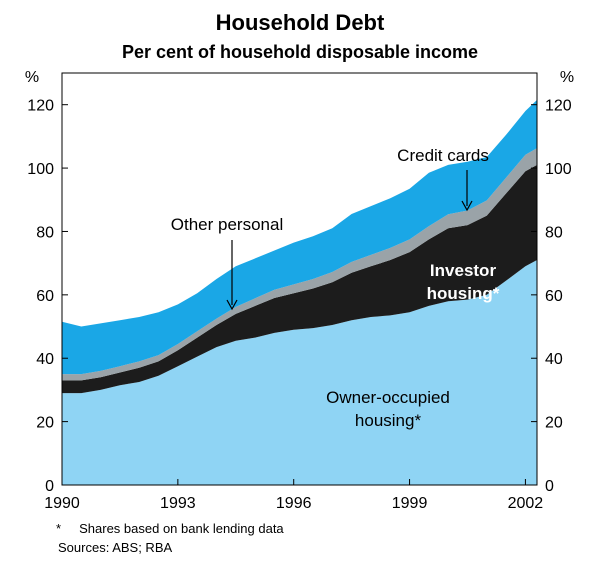 Image resolution: width=600 pixels, height=564 pixels. What do you see at coordinates (49, 486) in the screenshot?
I see `y-tick-label-left: 0` at bounding box center [49, 486].